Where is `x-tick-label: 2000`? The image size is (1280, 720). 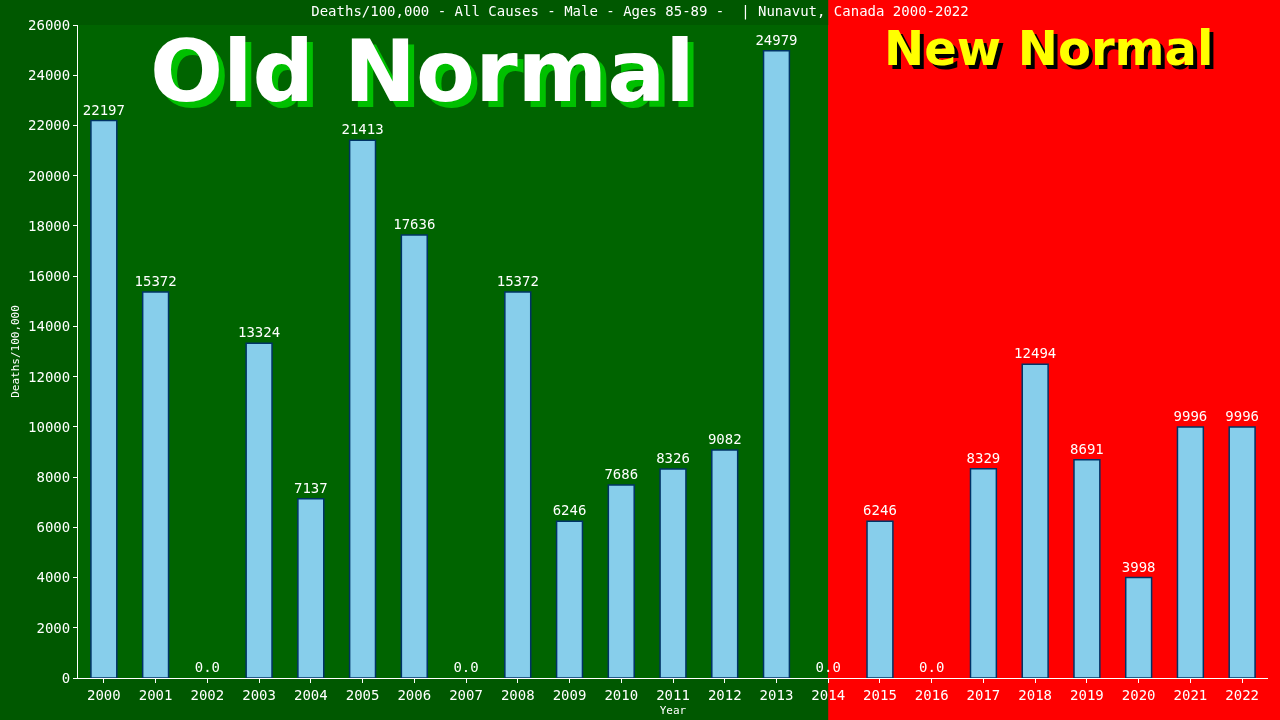
x-tick-label: 2000 is located at coordinates (104, 694).